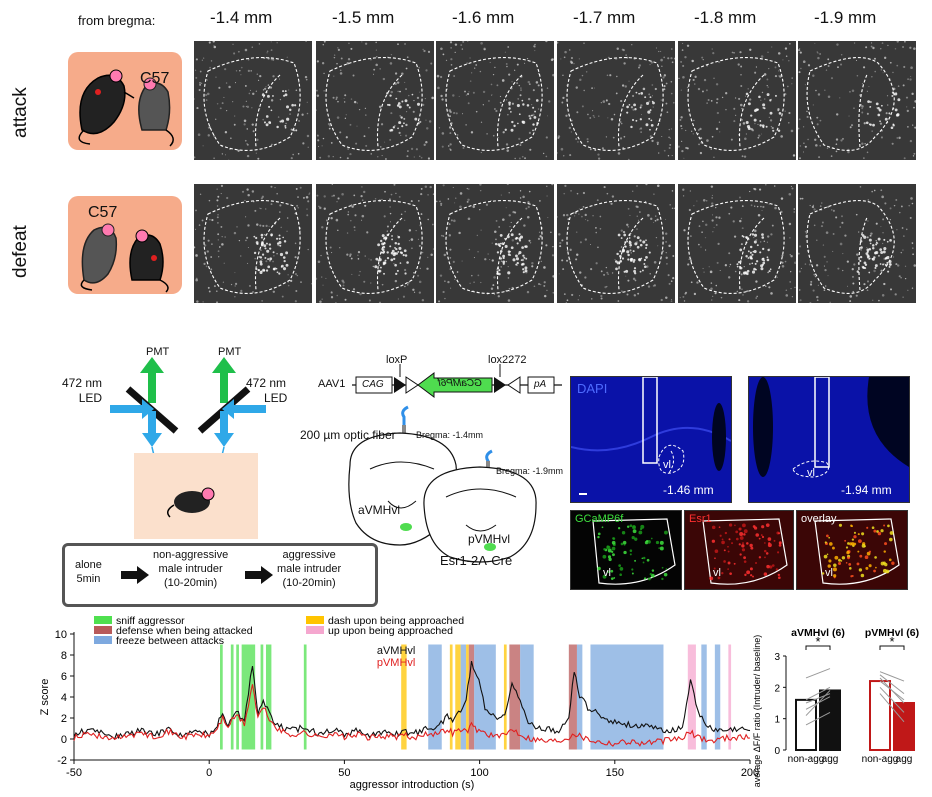 The height and width of the screenshot is (797, 932). What do you see at coordinates (607, 573) in the screenshot?
I see `vl-label-gcamp: vl` at bounding box center [607, 573].